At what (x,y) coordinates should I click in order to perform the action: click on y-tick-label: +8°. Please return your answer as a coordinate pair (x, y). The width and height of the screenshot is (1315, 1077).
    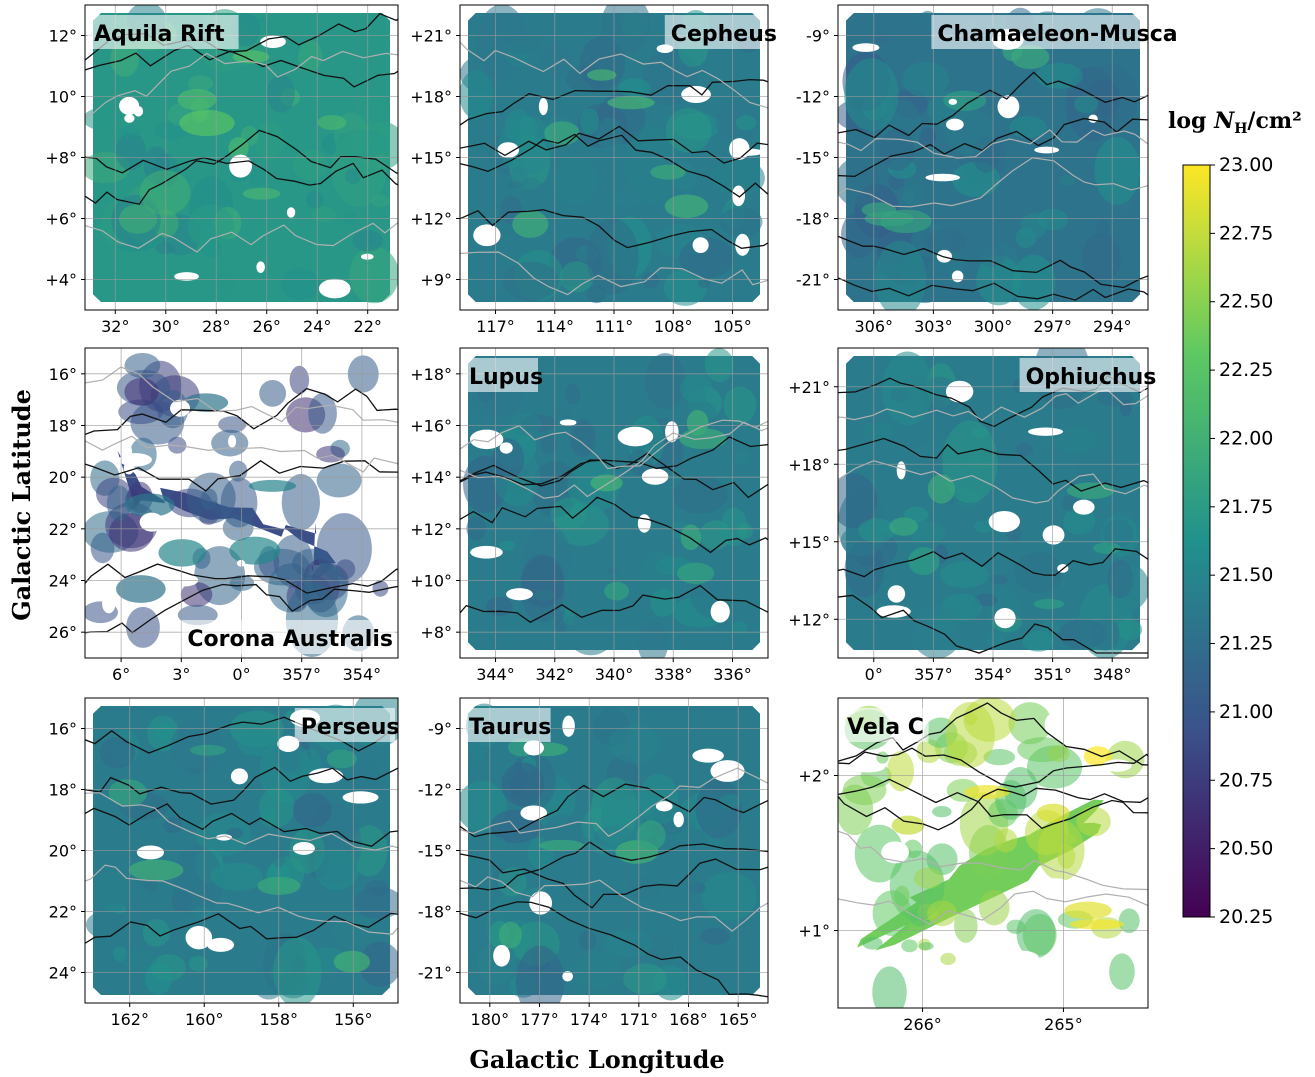
    Looking at the image, I should click on (61, 158).